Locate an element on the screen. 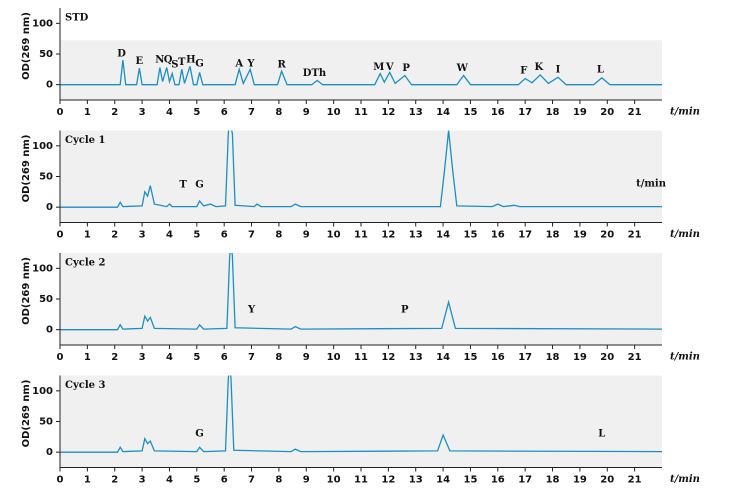 Image resolution: width=730 pixels, height=497 pixels. peak-label: N is located at coordinates (159, 60).